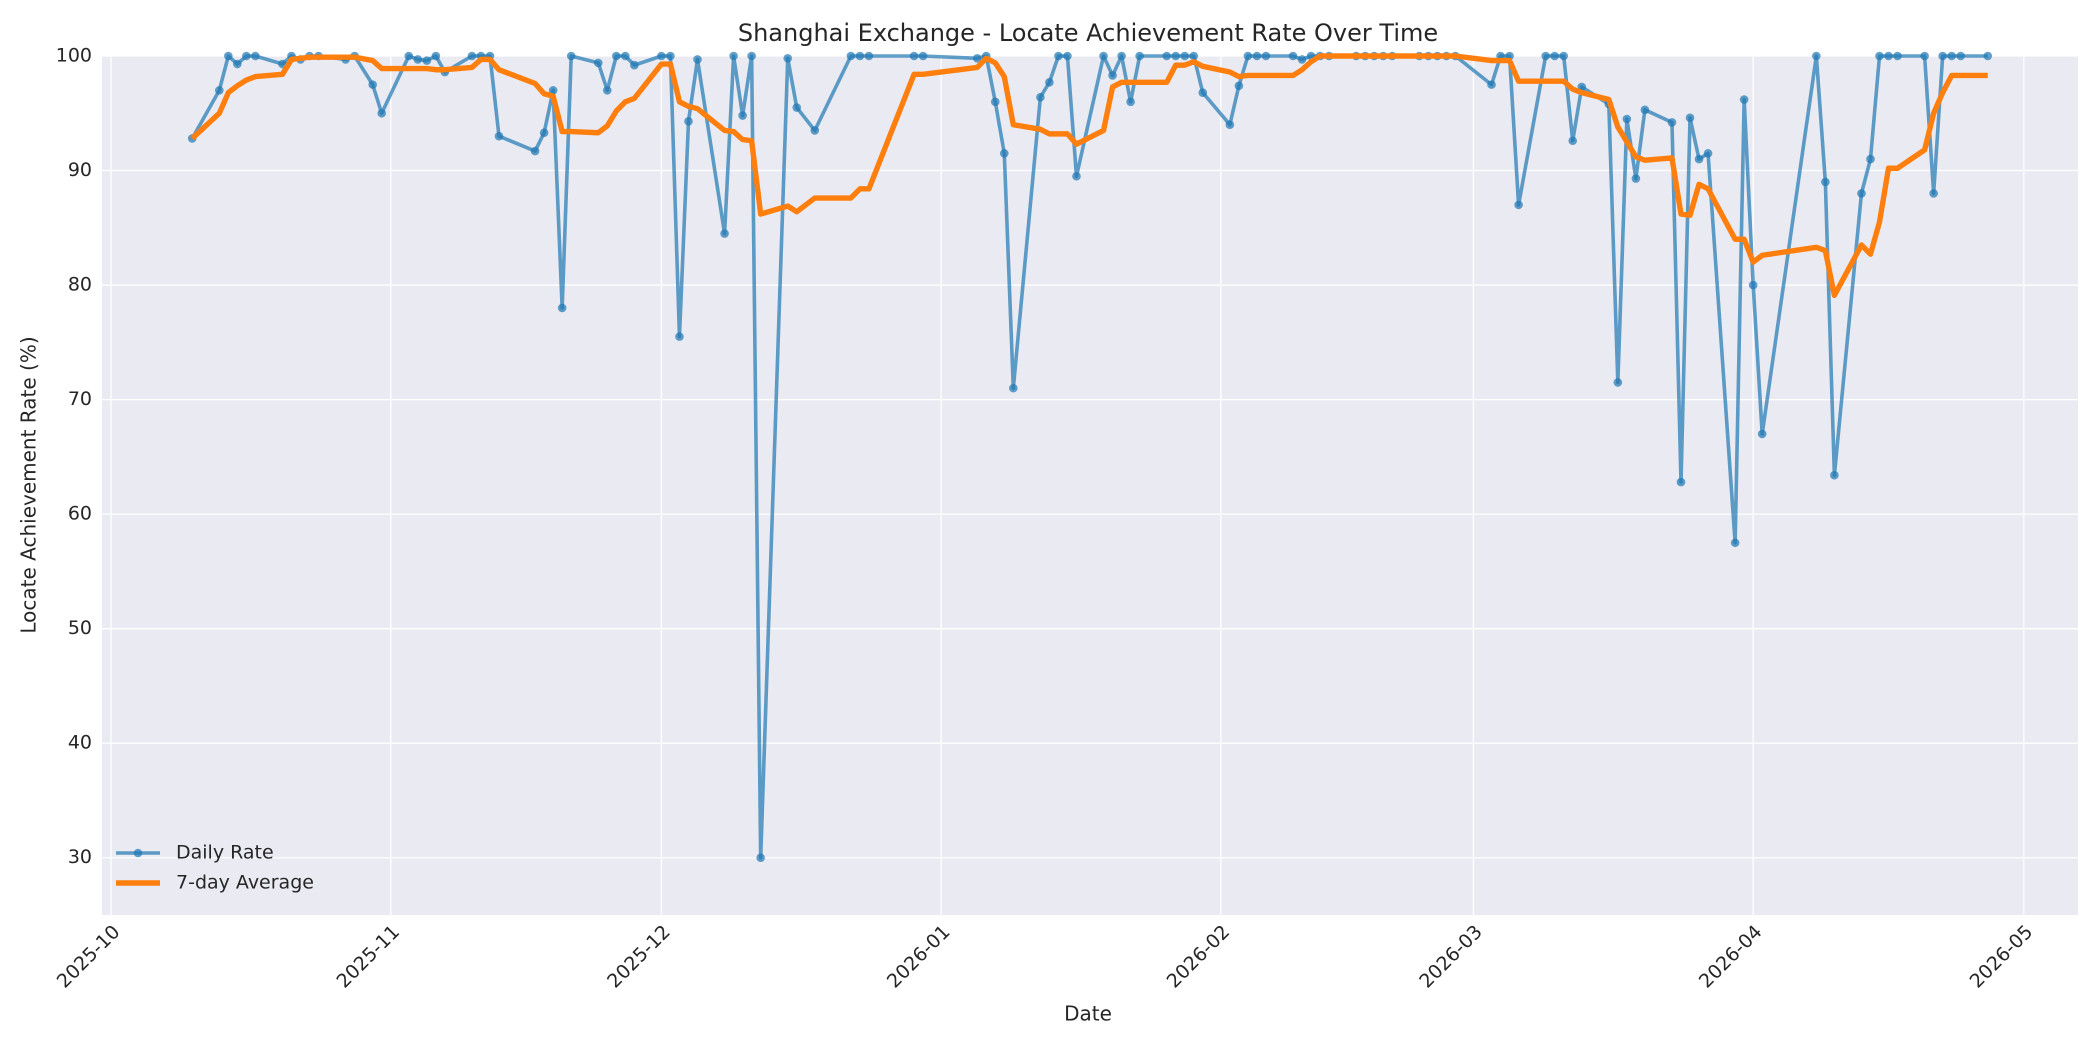  What do you see at coordinates (80, 285) in the screenshot?
I see `y-tick-label: 80` at bounding box center [80, 285].